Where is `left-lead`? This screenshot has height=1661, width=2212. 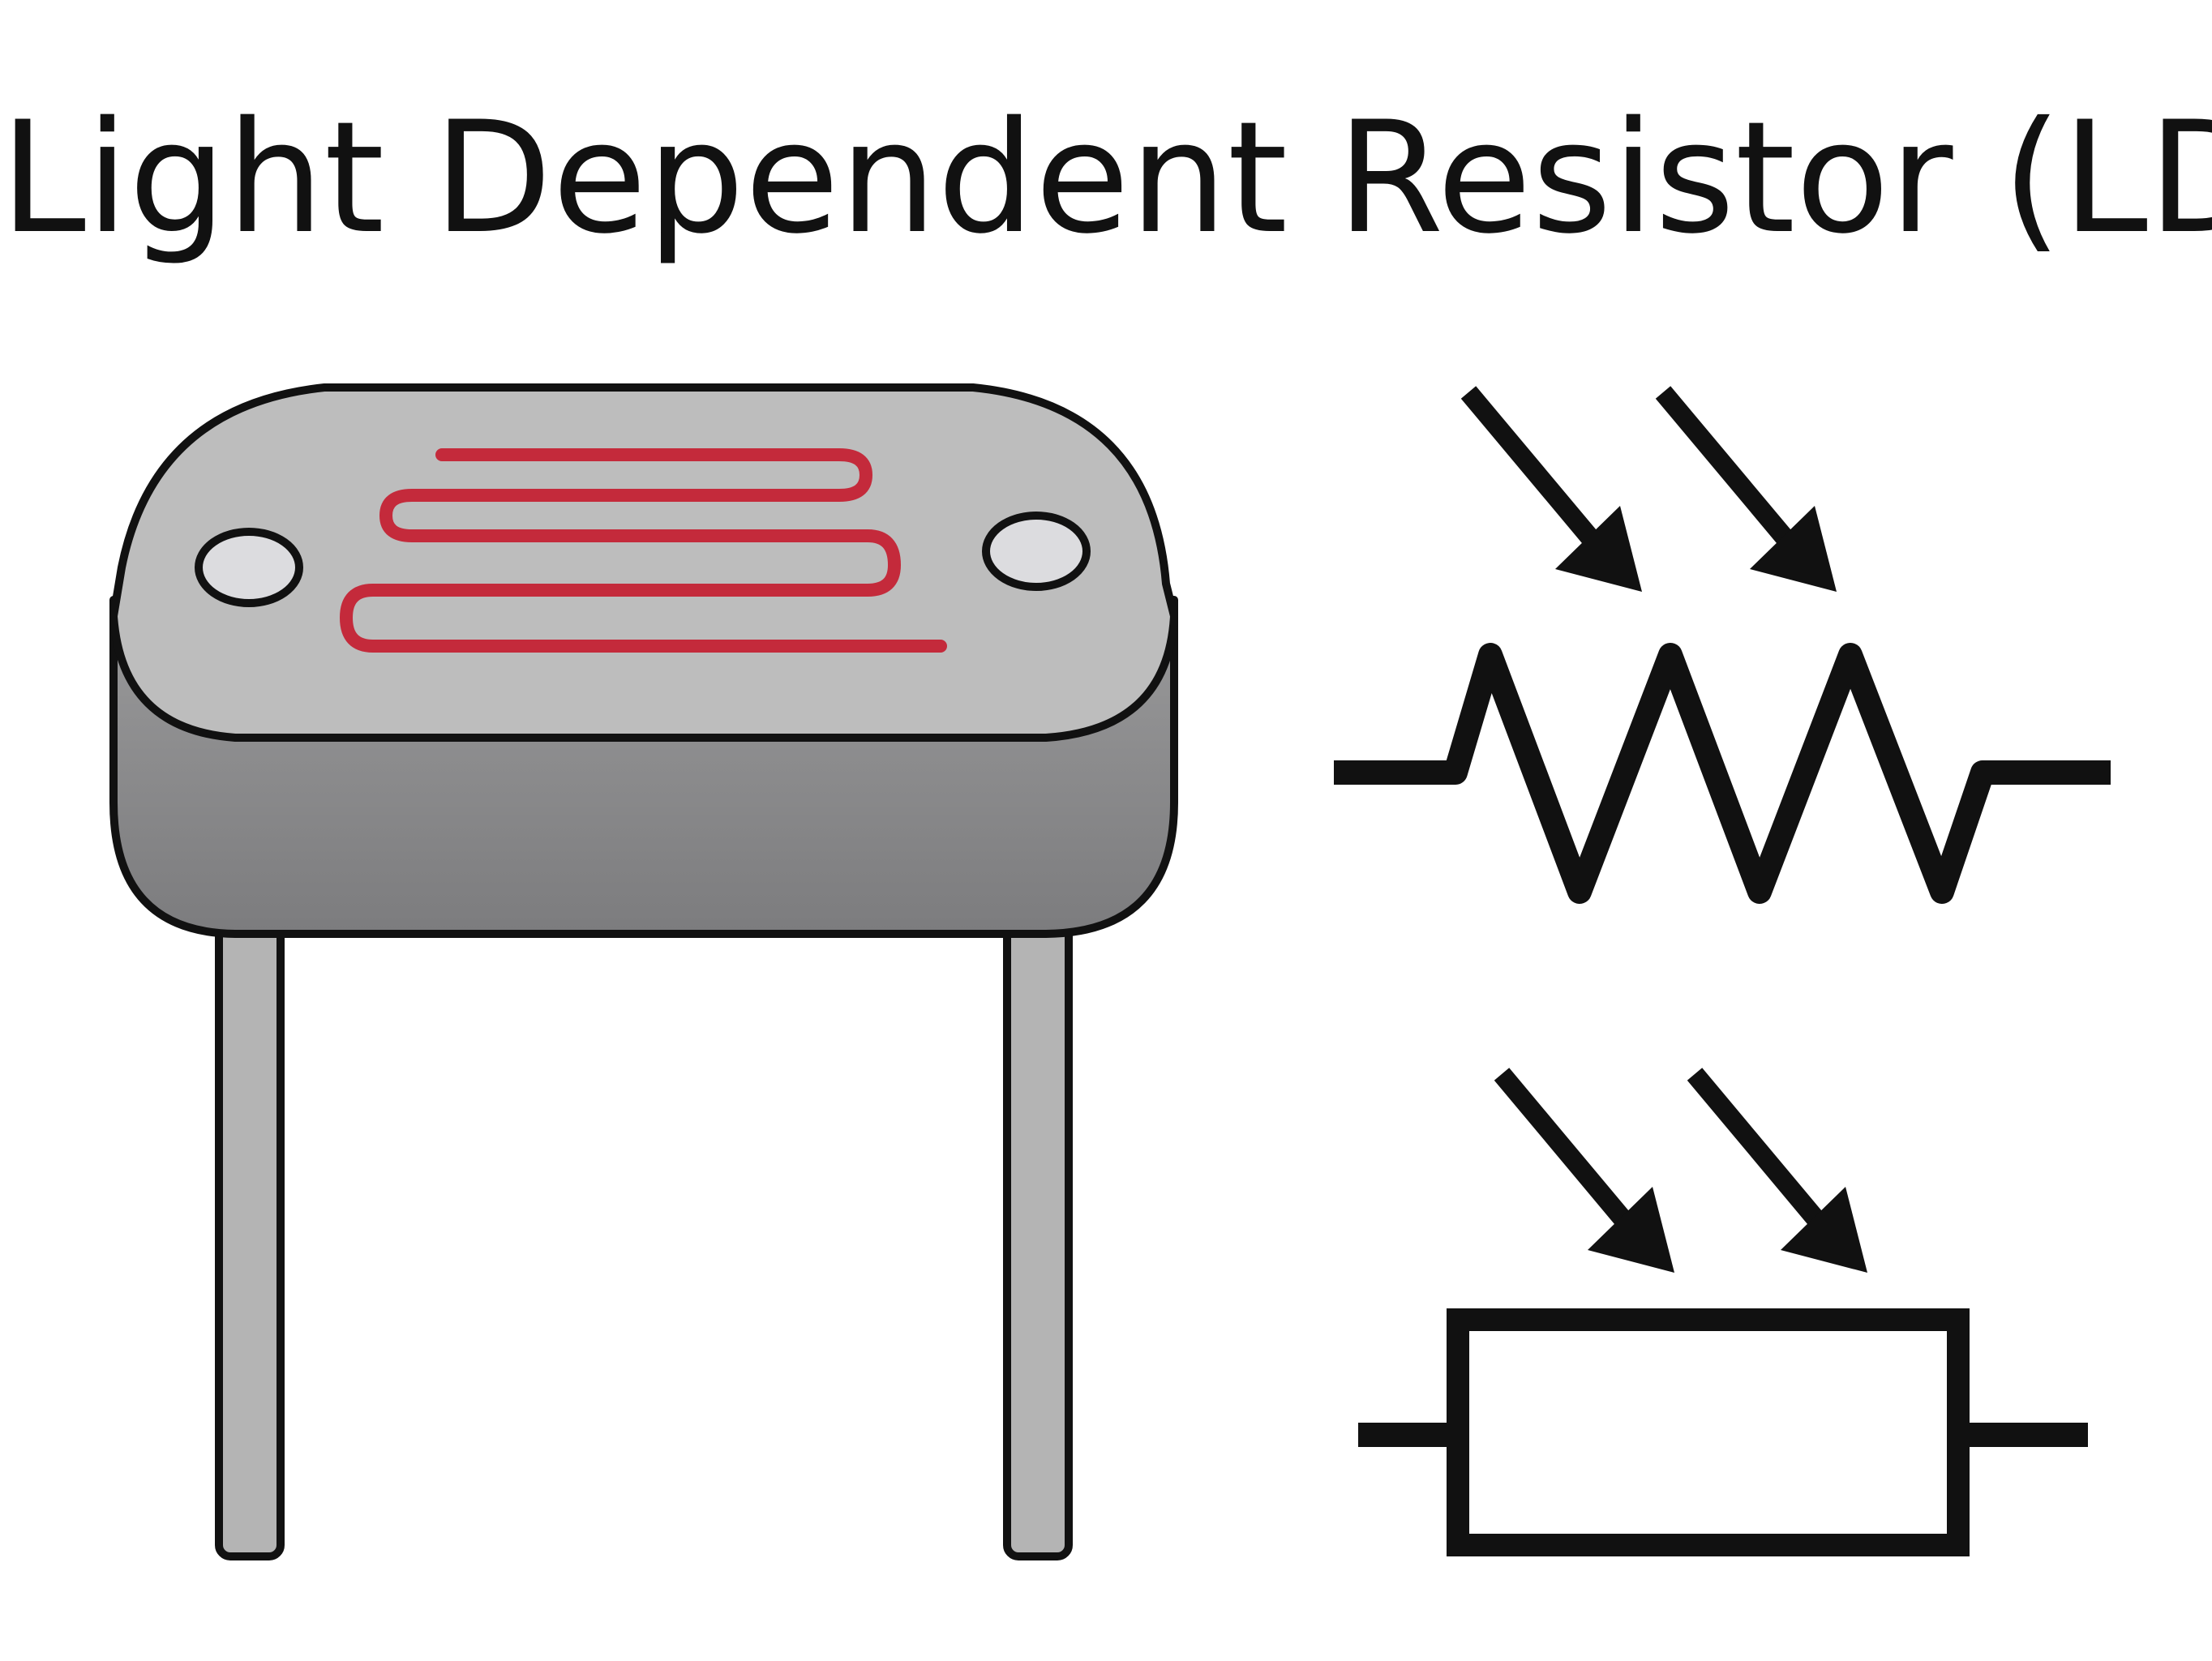
left-lead is located at coordinates (250, 1232).